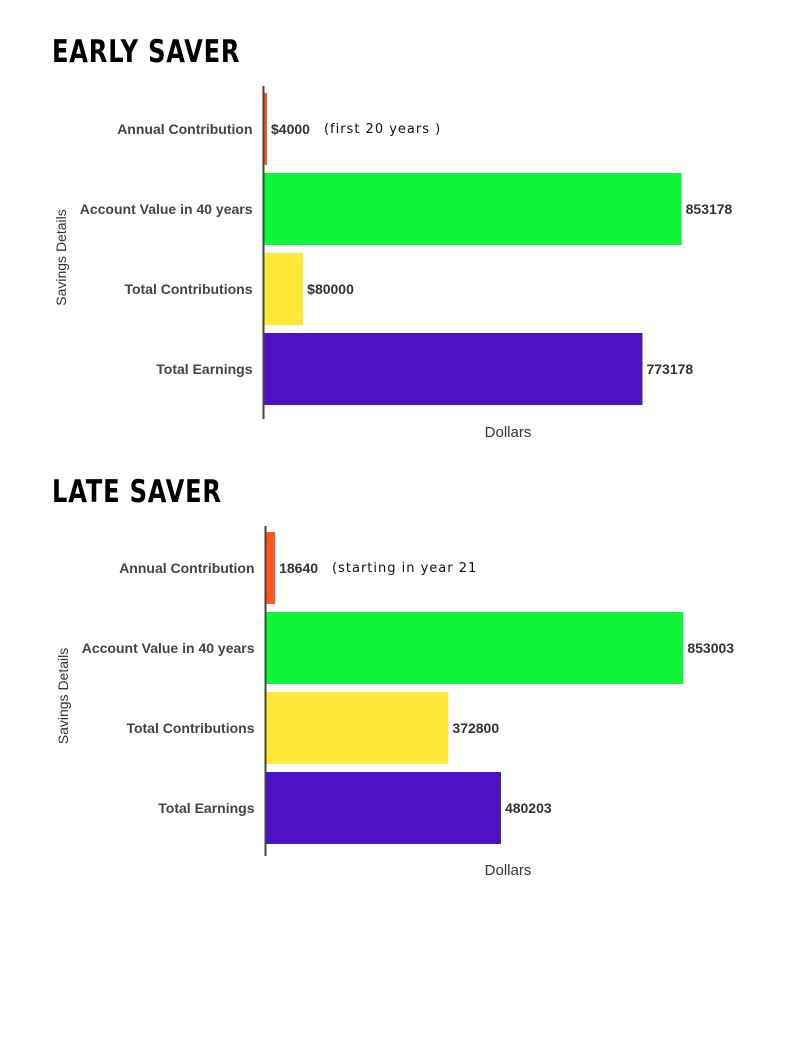 The width and height of the screenshot is (801, 1047). What do you see at coordinates (146, 52) in the screenshot?
I see `chart-title: EARLY SAVER` at bounding box center [146, 52].